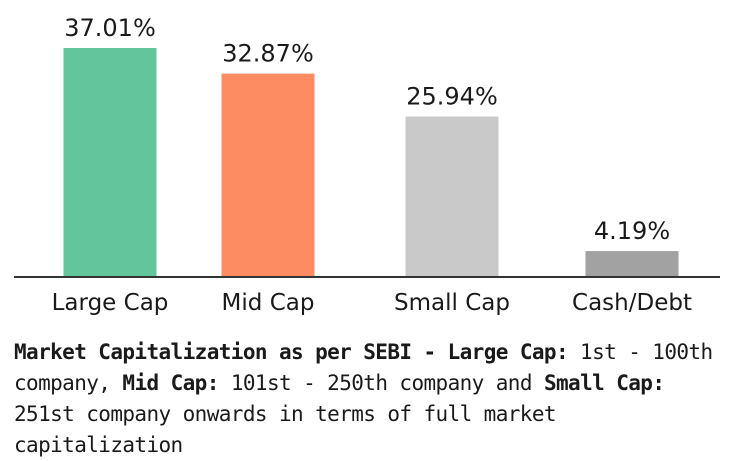 The width and height of the screenshot is (731, 461). I want to click on value-label-large-cap: 37.01%, so click(110, 28).